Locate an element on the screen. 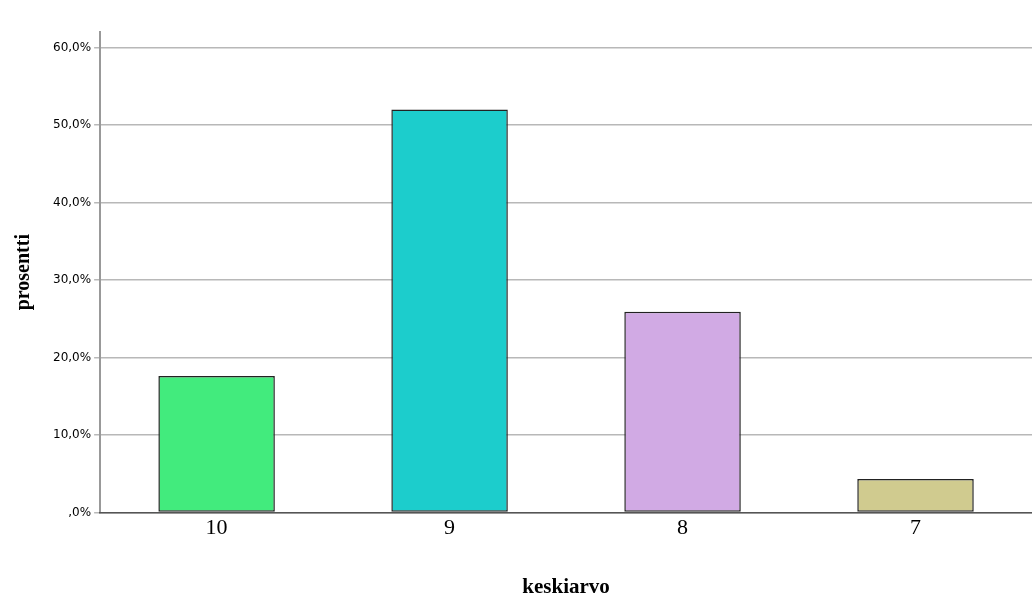 The image size is (1032, 612). y-tick-label: 60,0% is located at coordinates (72, 46).